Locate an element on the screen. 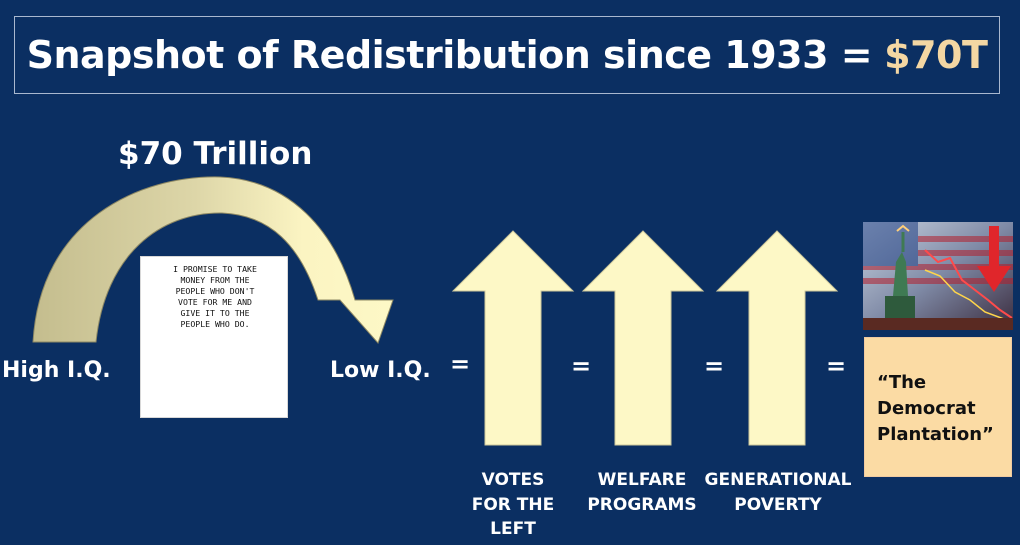 The height and width of the screenshot is (545, 1020). title-main: Snapshot of Redistribution since 1933 = is located at coordinates (449, 55).